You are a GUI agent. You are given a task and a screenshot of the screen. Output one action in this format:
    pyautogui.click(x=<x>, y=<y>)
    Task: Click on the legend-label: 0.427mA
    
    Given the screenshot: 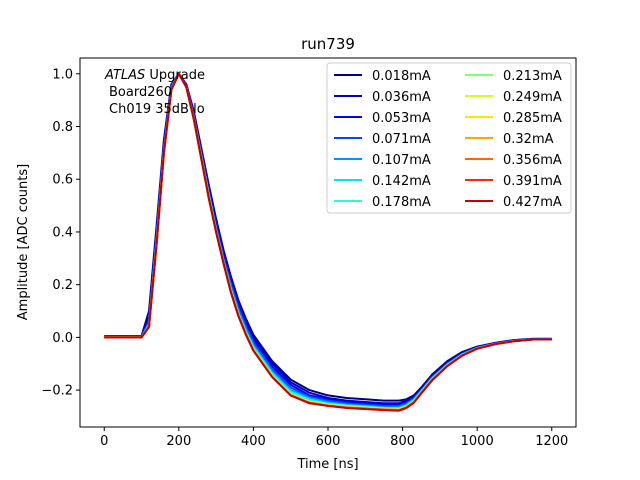 What is the action you would take?
    pyautogui.click(x=532, y=202)
    